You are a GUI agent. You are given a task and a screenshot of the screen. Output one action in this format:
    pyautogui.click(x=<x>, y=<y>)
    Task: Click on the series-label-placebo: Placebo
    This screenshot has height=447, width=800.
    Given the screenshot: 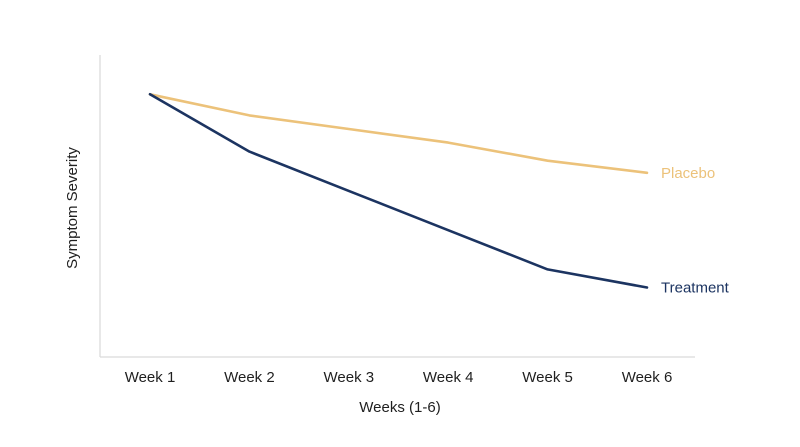 What is the action you would take?
    pyautogui.click(x=688, y=173)
    